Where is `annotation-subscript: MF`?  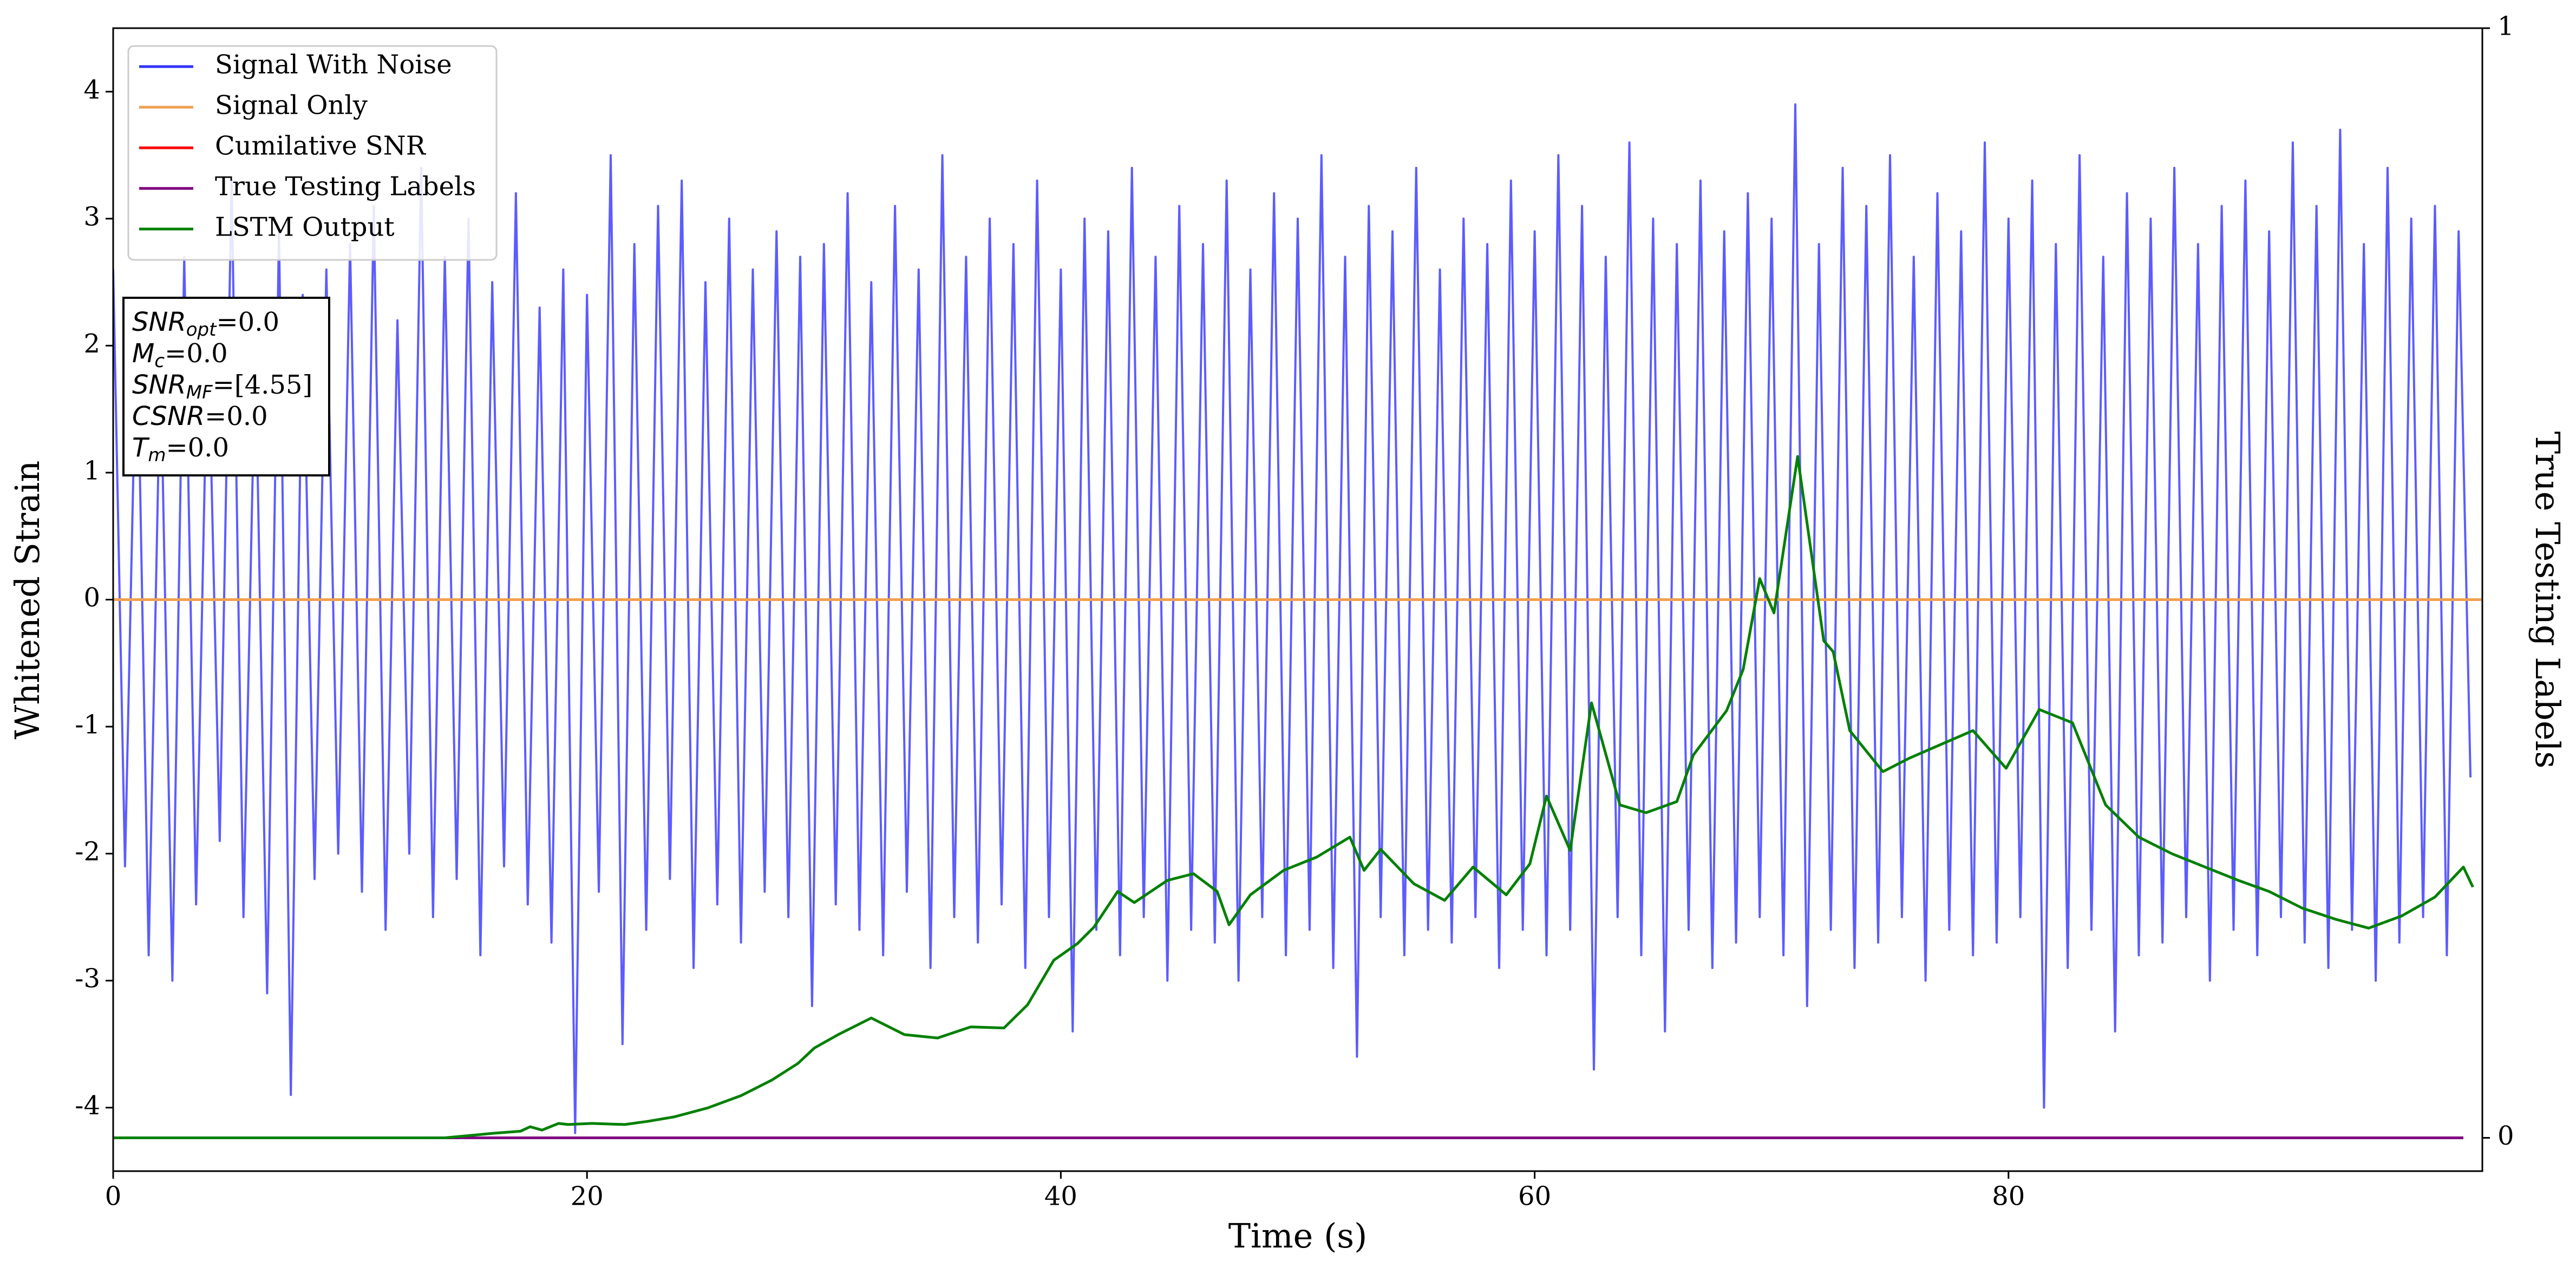
annotation-subscript: MF is located at coordinates (199, 392).